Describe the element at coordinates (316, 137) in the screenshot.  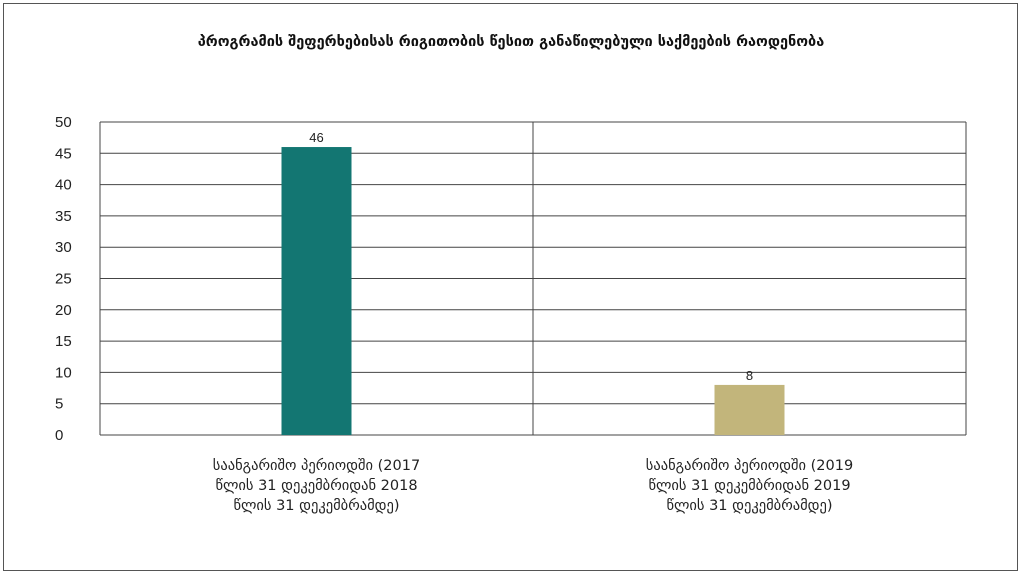
I see `data-label: 46` at that location.